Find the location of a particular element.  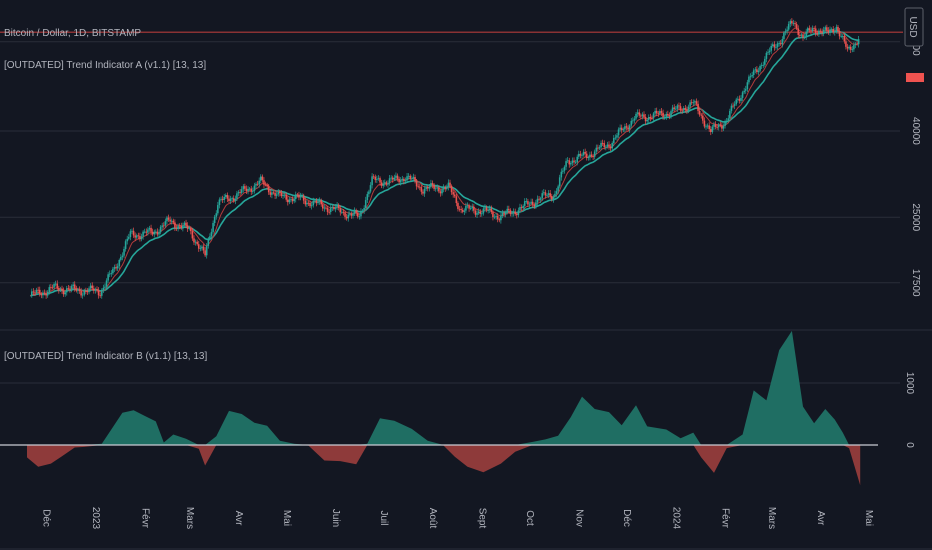

x-tick-label: Sept is located at coordinates (481, 518).